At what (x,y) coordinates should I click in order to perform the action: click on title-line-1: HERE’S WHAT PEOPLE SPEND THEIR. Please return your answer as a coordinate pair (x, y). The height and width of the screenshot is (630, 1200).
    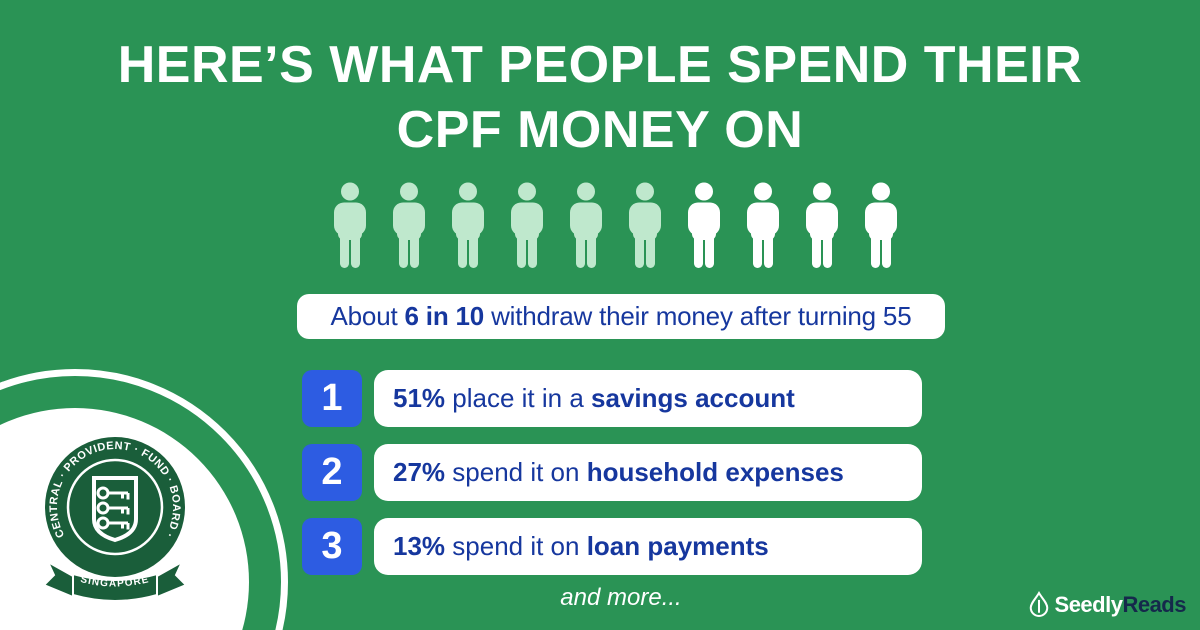
    Looking at the image, I should click on (600, 65).